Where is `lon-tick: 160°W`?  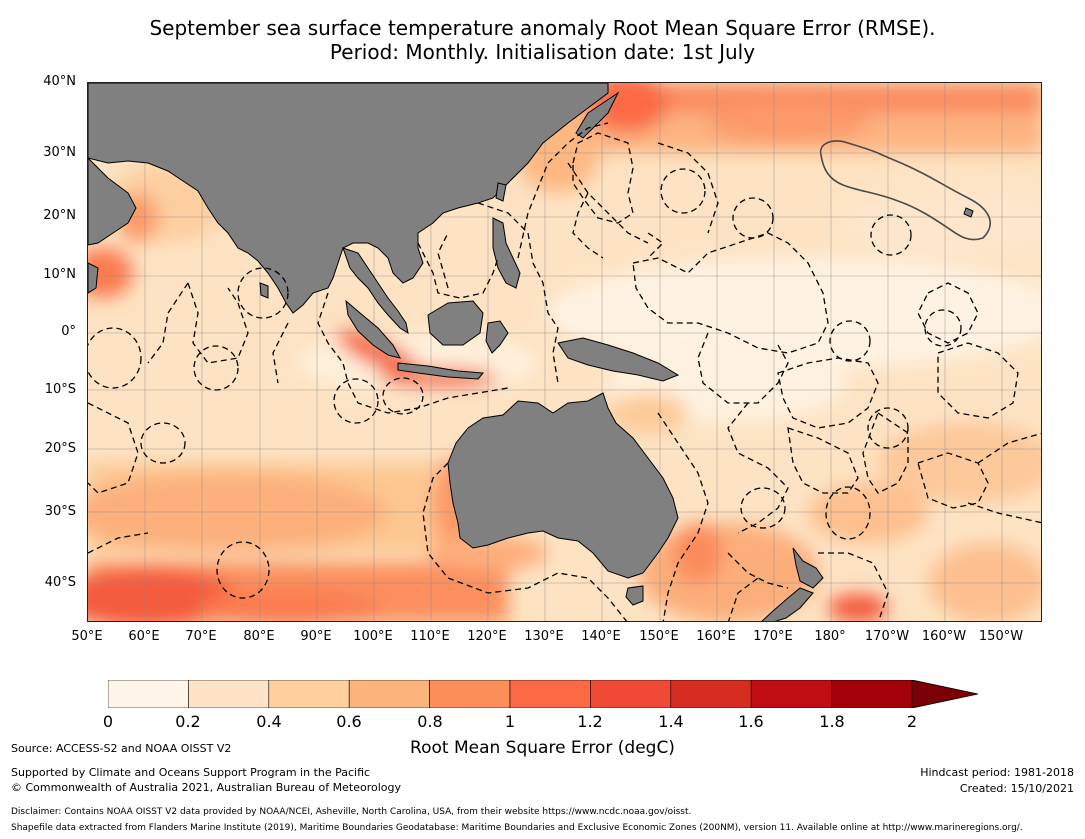 lon-tick: 160°W is located at coordinates (944, 636).